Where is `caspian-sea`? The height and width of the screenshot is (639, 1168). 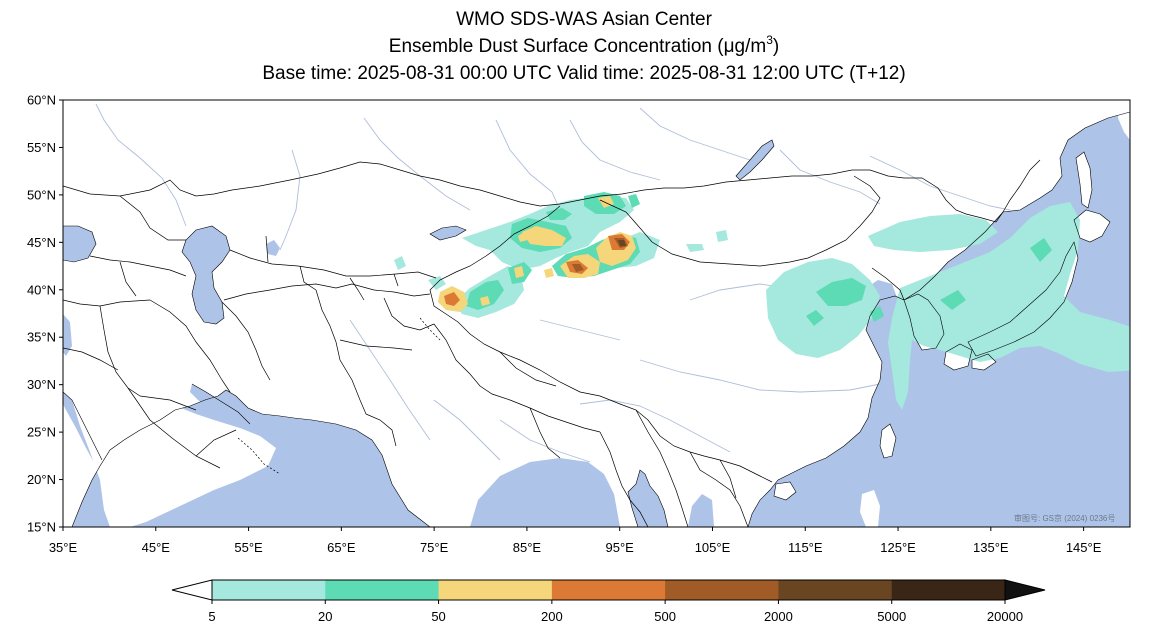 caspian-sea is located at coordinates (206, 275).